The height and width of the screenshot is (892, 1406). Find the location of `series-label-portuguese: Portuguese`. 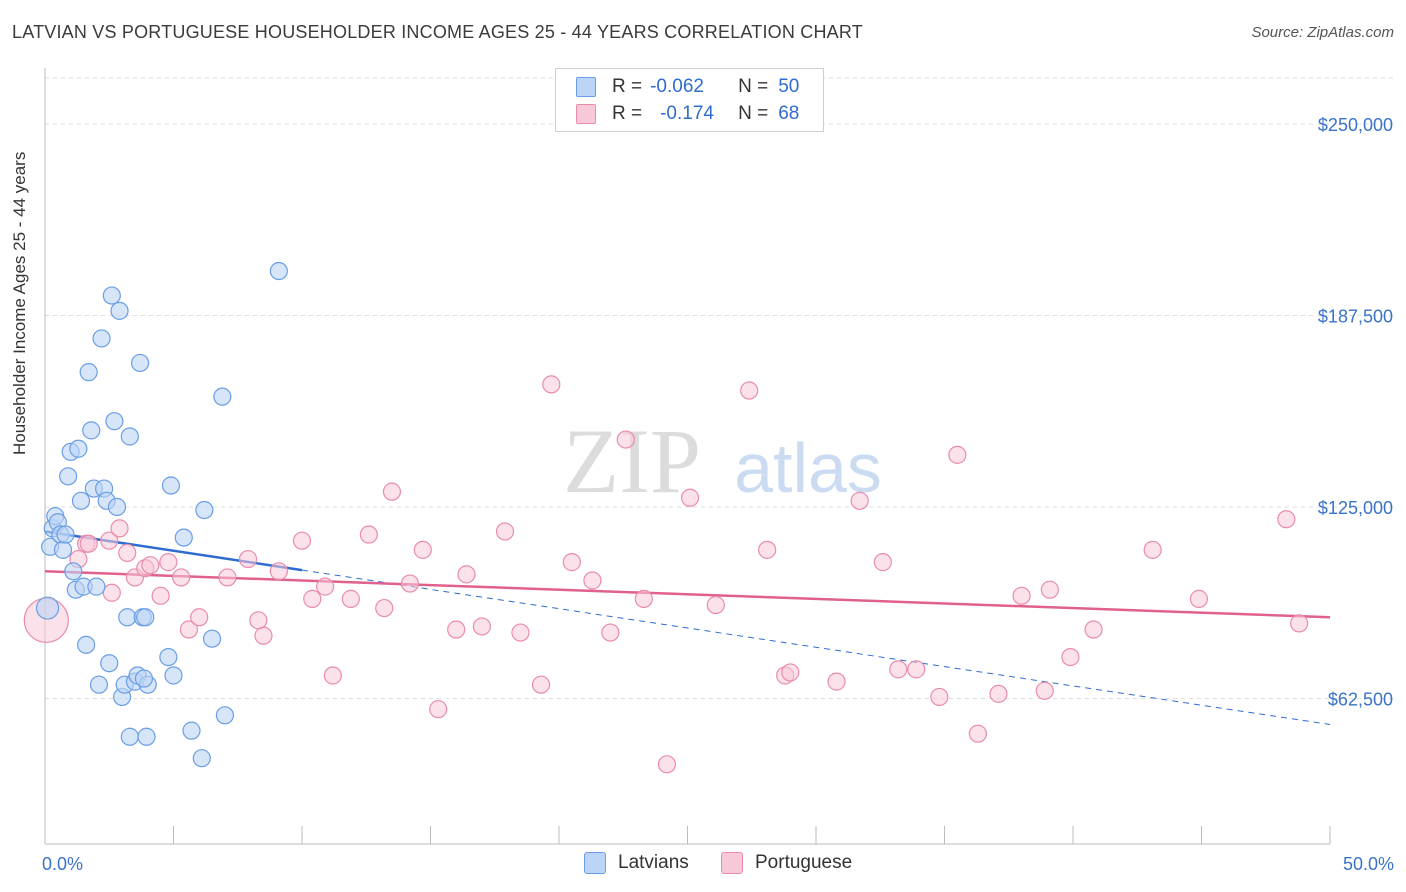

series-label-portuguese: Portuguese is located at coordinates (804, 862).